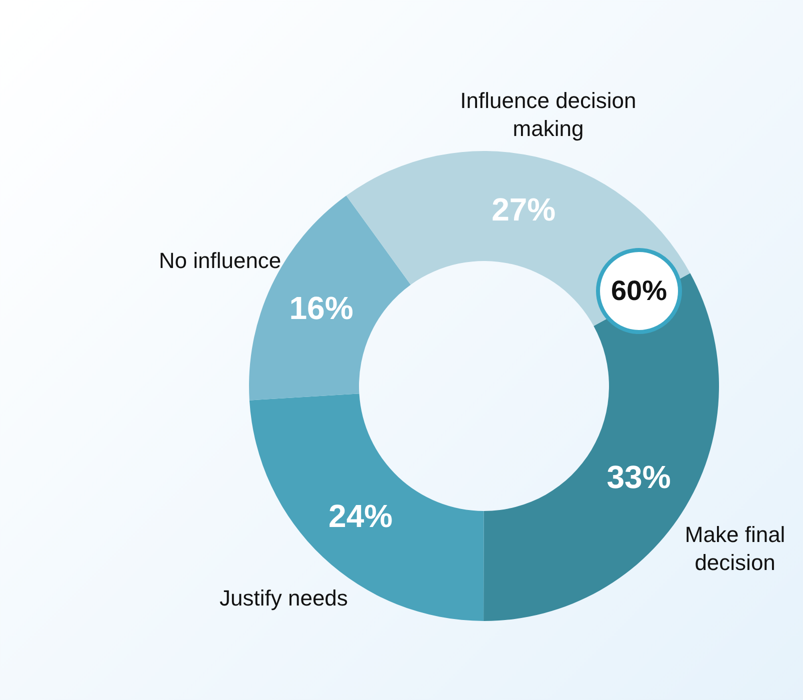 The width and height of the screenshot is (803, 700). I want to click on slice-label: Make final decision, so click(735, 549).